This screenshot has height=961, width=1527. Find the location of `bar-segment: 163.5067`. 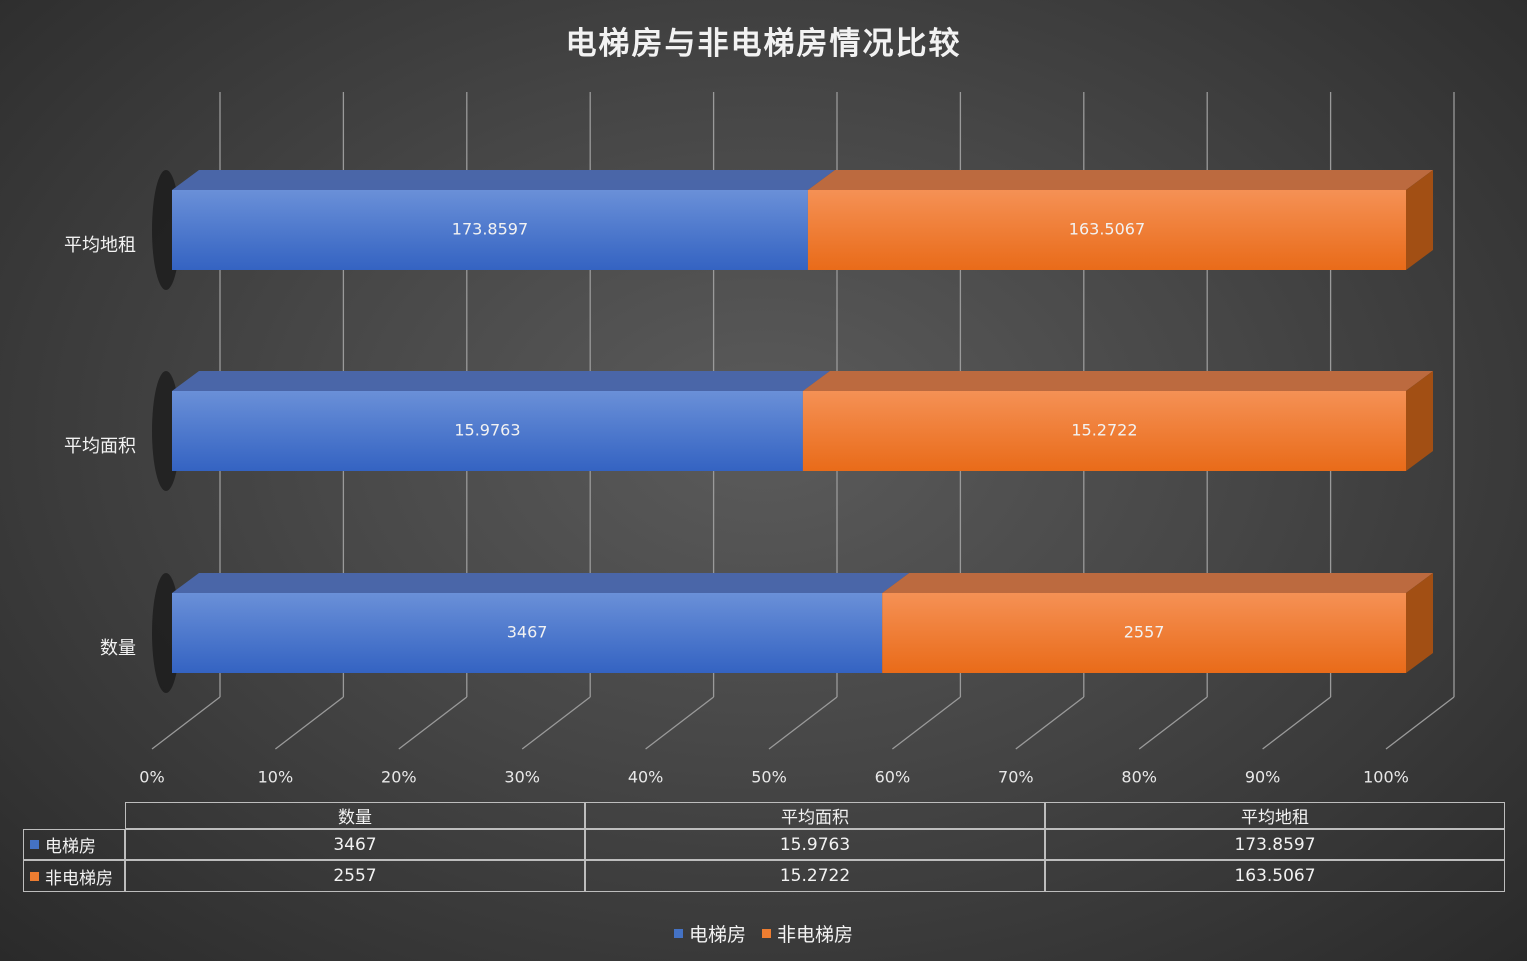

bar-segment: 163.5067 is located at coordinates (1120, 220).